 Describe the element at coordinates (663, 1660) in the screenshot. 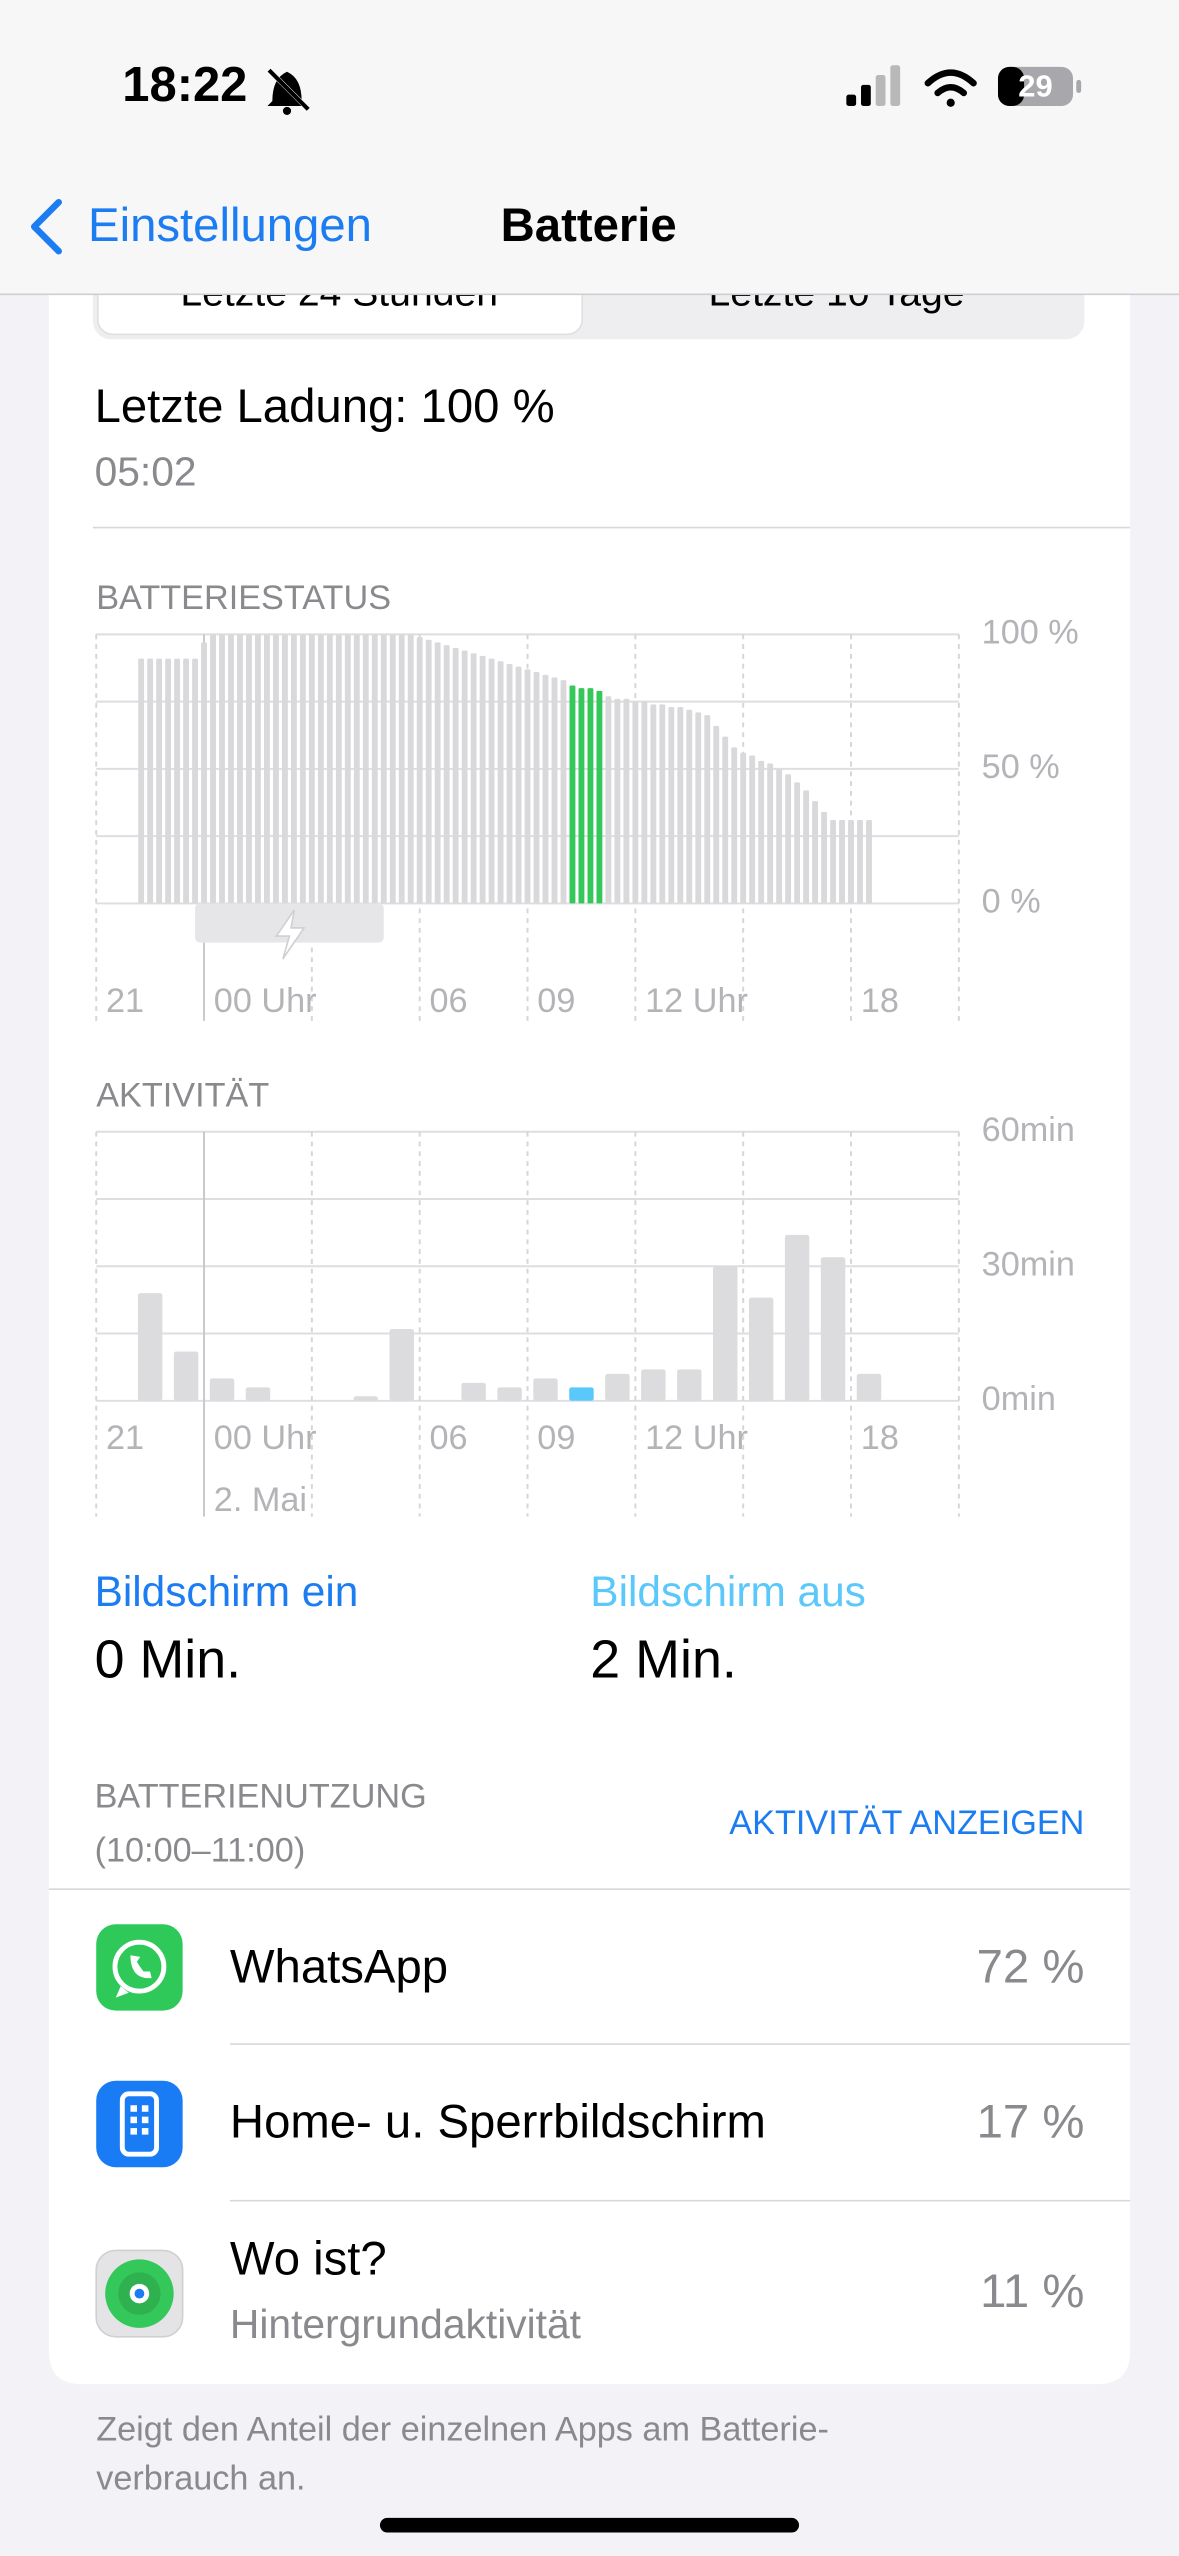

I see `screen-off-value: 2 Min.` at that location.